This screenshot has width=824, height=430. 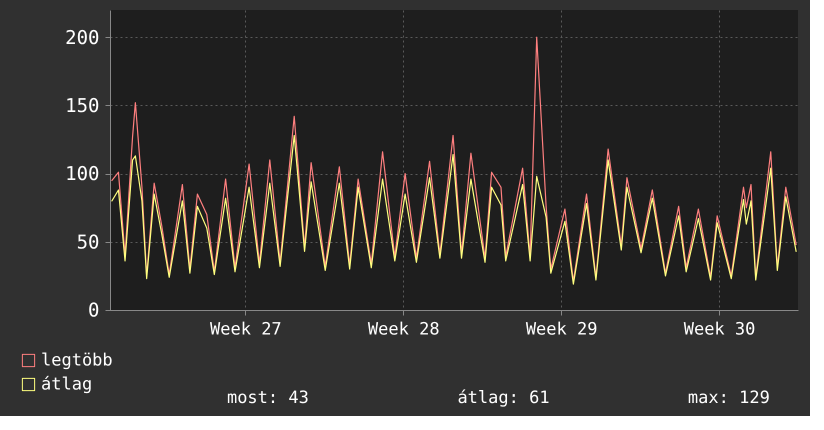 I want to click on y-tick-label: 0, so click(x=94, y=311).